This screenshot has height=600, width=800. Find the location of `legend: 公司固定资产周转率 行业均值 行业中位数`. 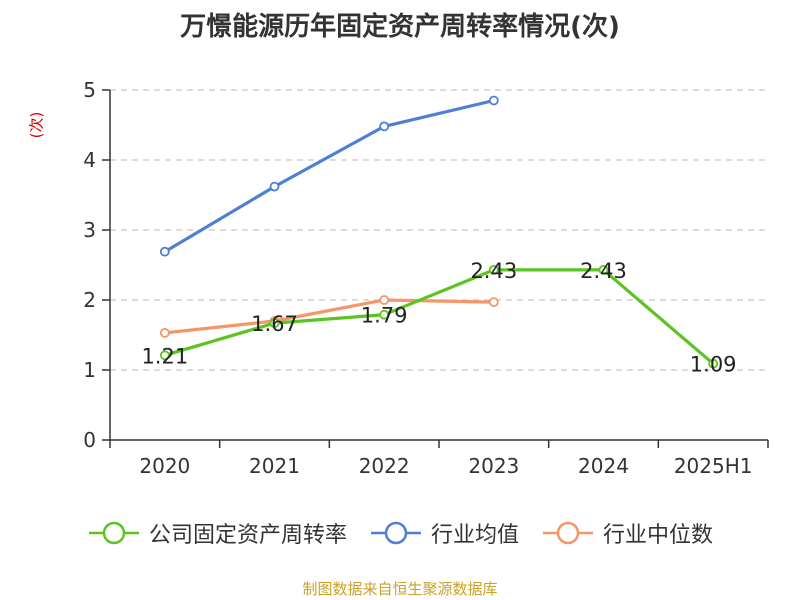

legend: 公司固定资产周转率 行业均值 行业中位数 is located at coordinates (400, 533).